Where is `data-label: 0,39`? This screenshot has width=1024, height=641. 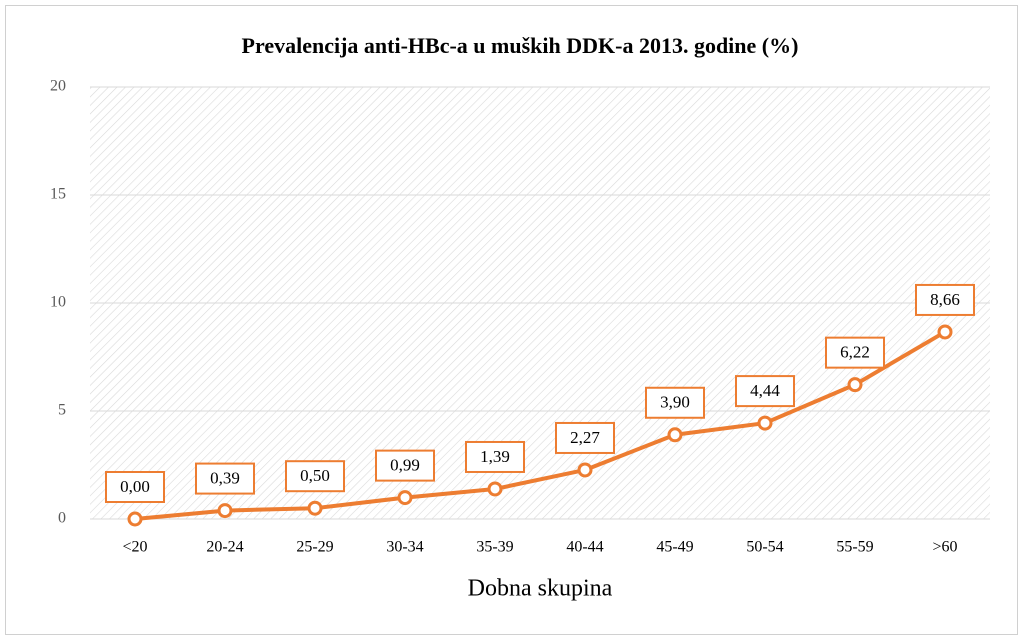
data-label: 0,39 is located at coordinates (225, 477).